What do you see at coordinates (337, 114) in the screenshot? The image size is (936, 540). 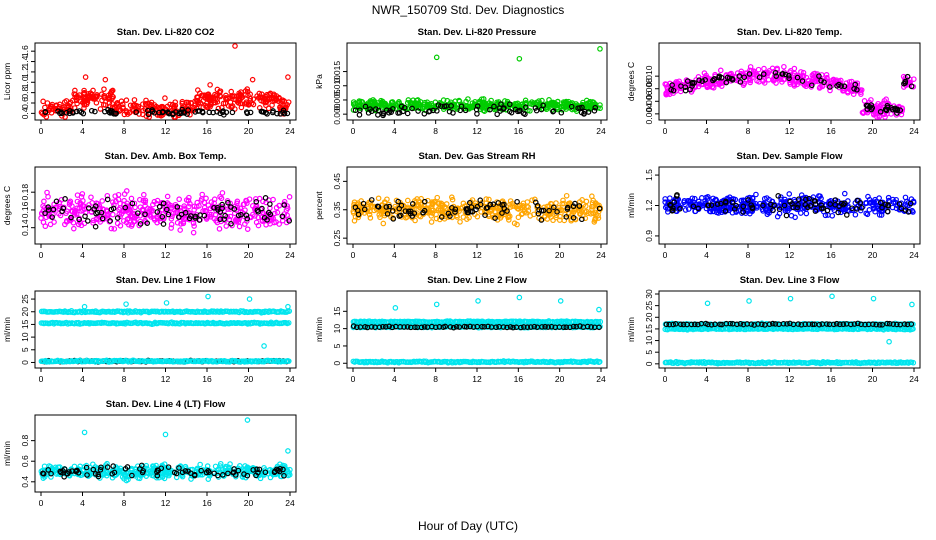 I see `y-tick-label: 0.000` at bounding box center [337, 114].